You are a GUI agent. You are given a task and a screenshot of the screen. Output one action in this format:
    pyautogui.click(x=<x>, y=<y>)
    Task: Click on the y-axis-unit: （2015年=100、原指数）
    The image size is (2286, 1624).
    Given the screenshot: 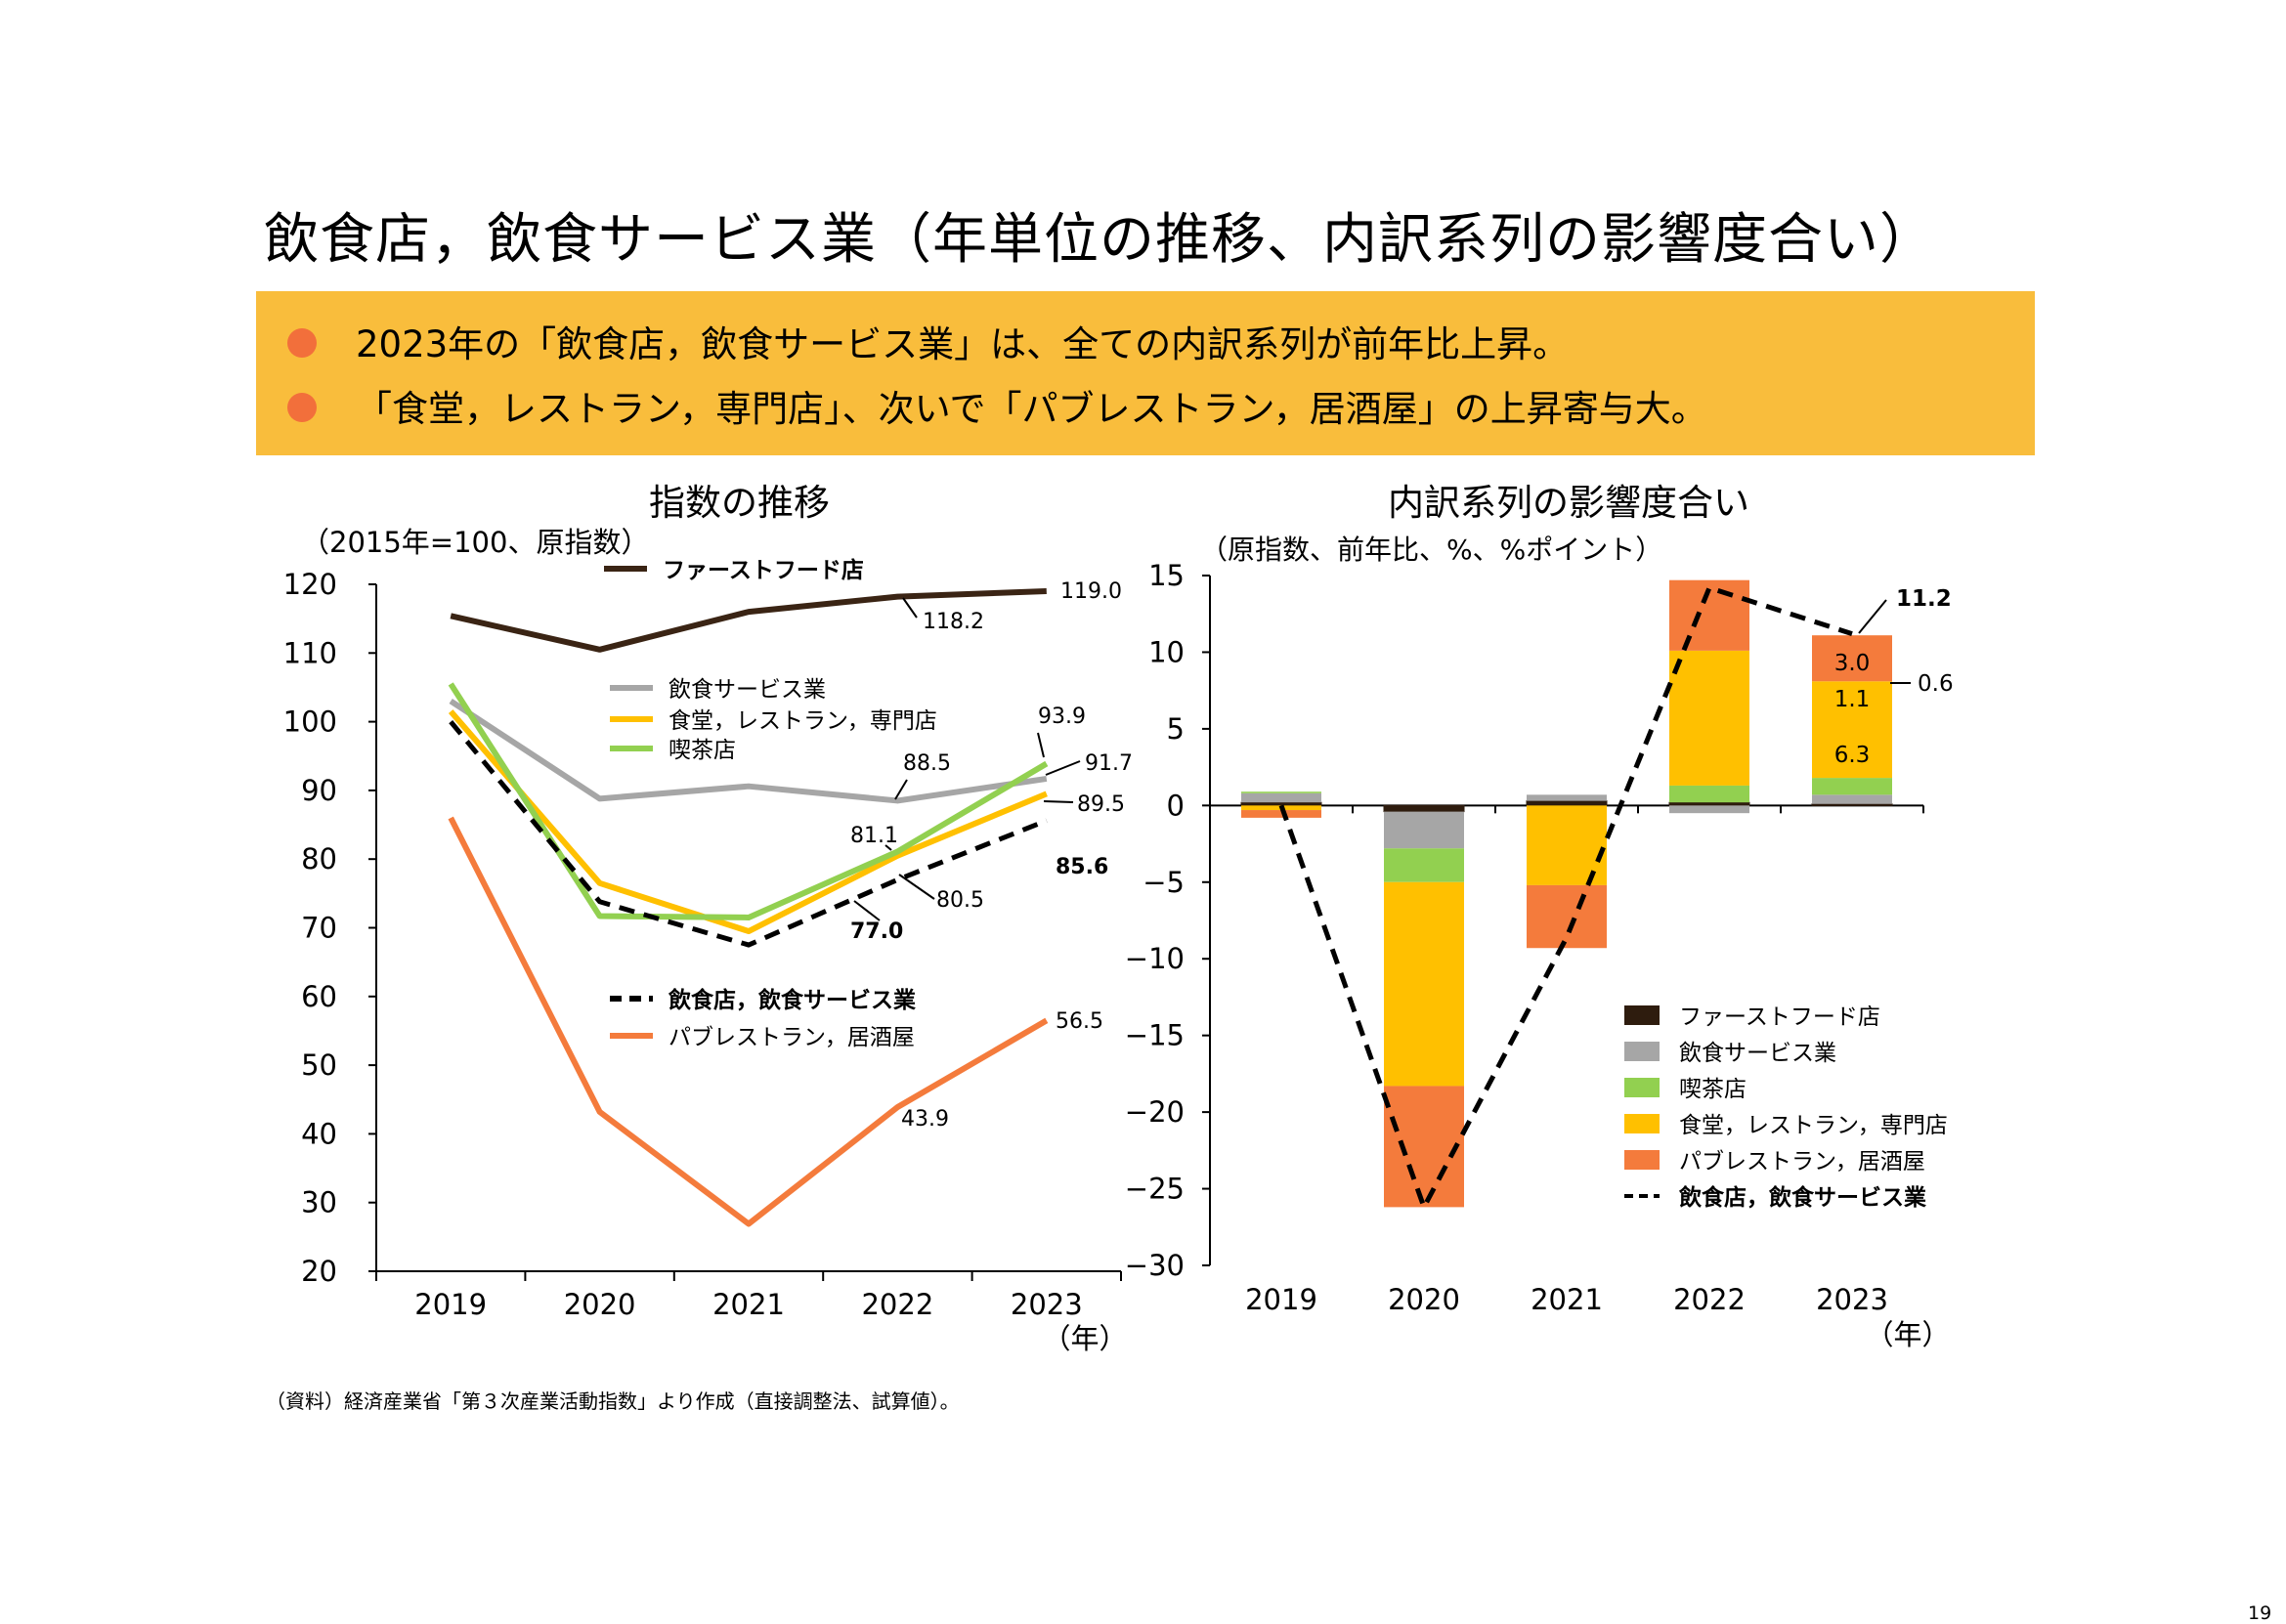 What is the action you would take?
    pyautogui.click(x=475, y=542)
    